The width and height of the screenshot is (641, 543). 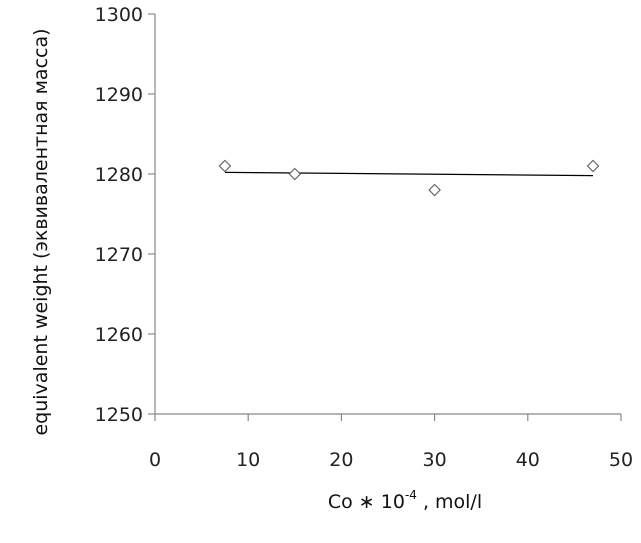 What do you see at coordinates (528, 460) in the screenshot?
I see `x-tick-label: 40` at bounding box center [528, 460].